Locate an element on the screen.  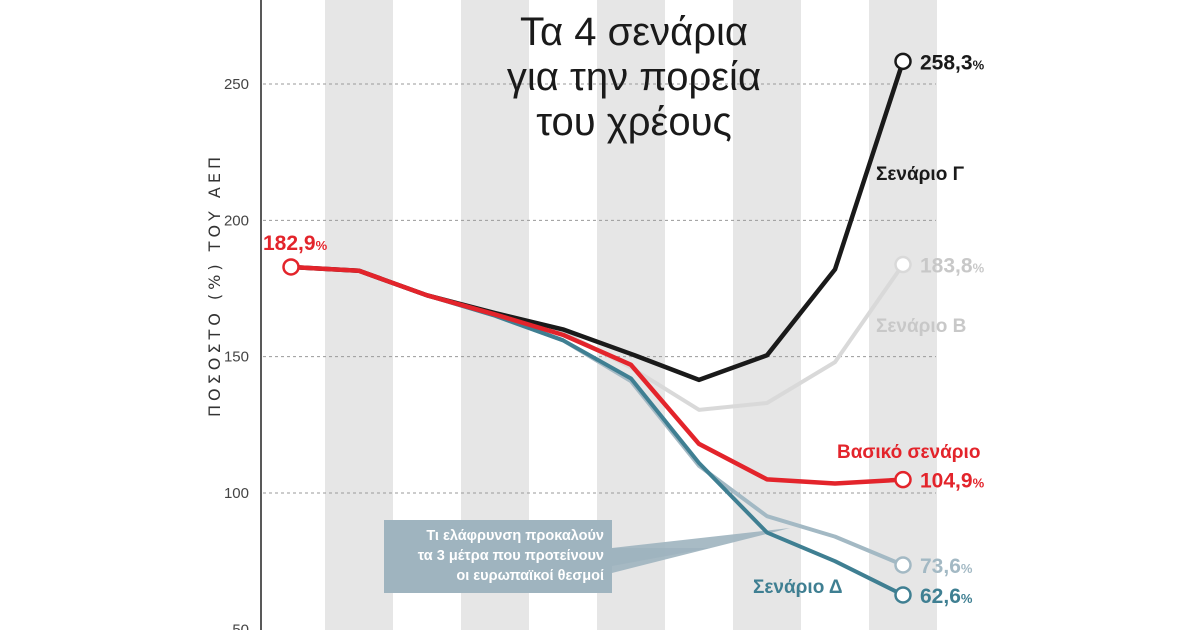
data-label: 258,3% is located at coordinates (952, 62).